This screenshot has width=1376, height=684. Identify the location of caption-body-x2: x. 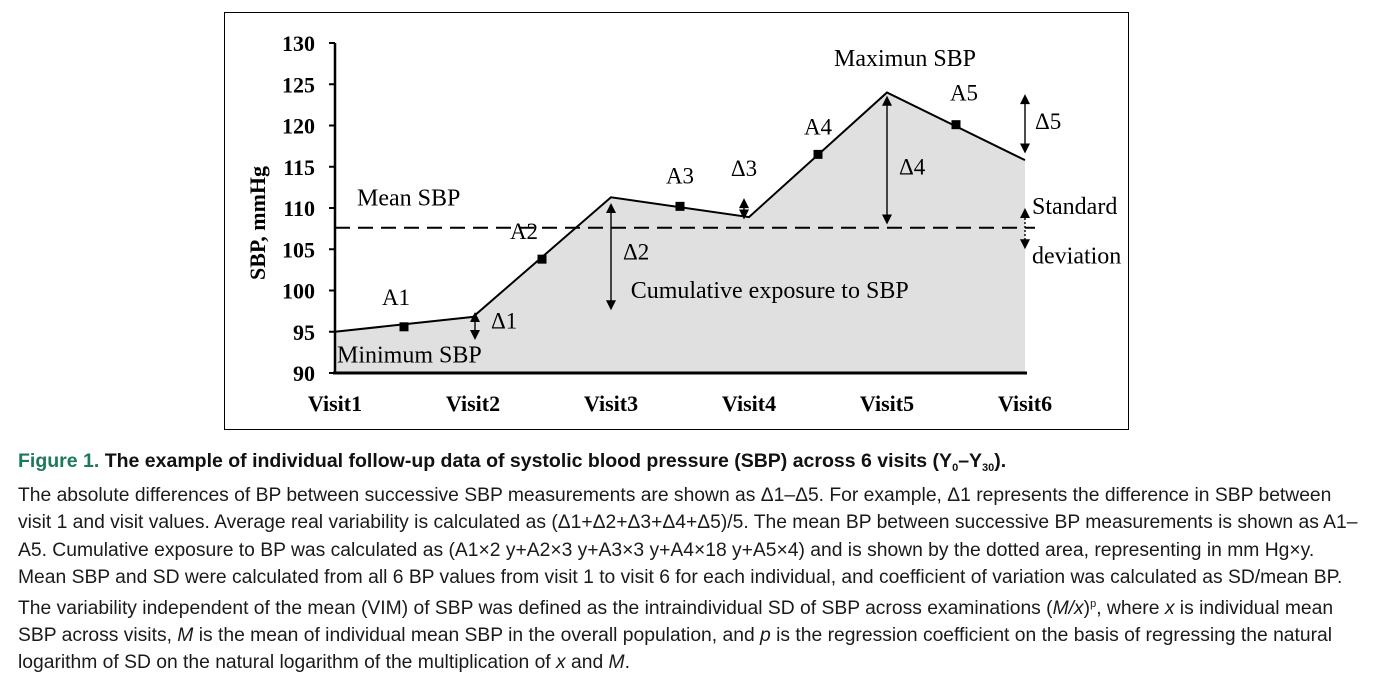
(561, 663).